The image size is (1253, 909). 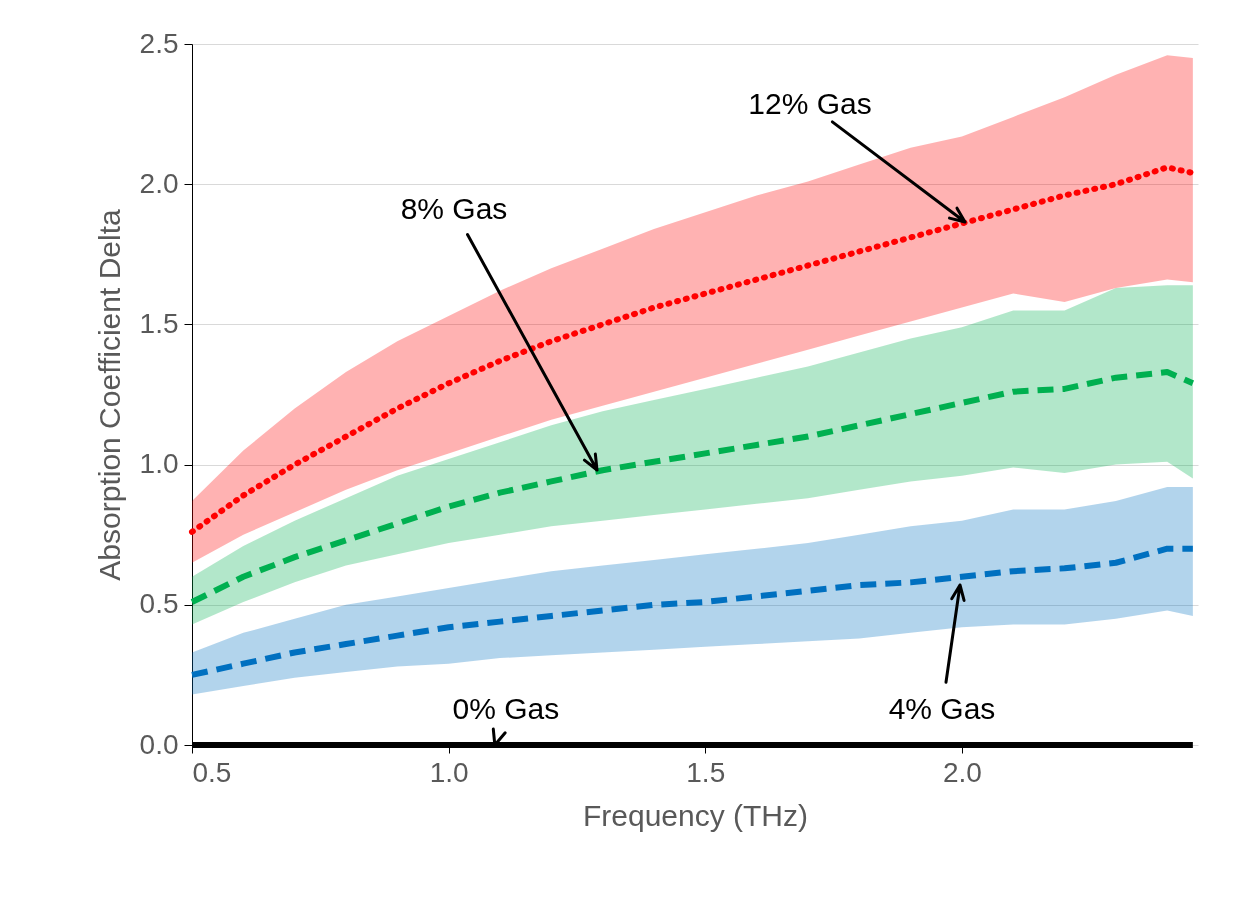 I want to click on y-tick-label: 0.0, so click(x=159, y=744).